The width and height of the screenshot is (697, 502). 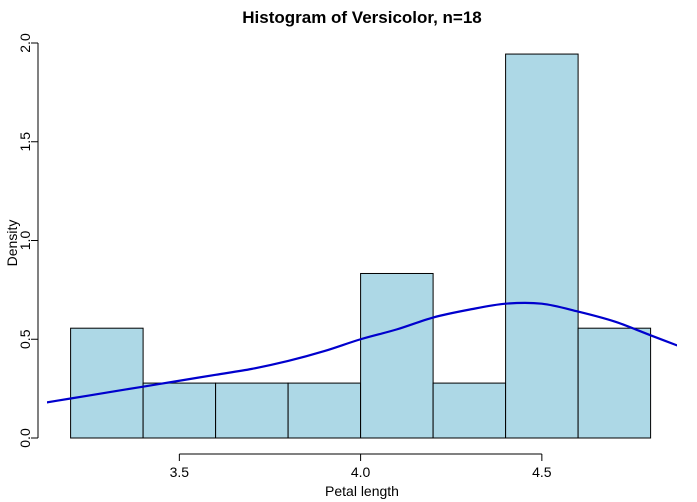 I want to click on y-tick-label-2: 0.5, so click(x=25, y=339).